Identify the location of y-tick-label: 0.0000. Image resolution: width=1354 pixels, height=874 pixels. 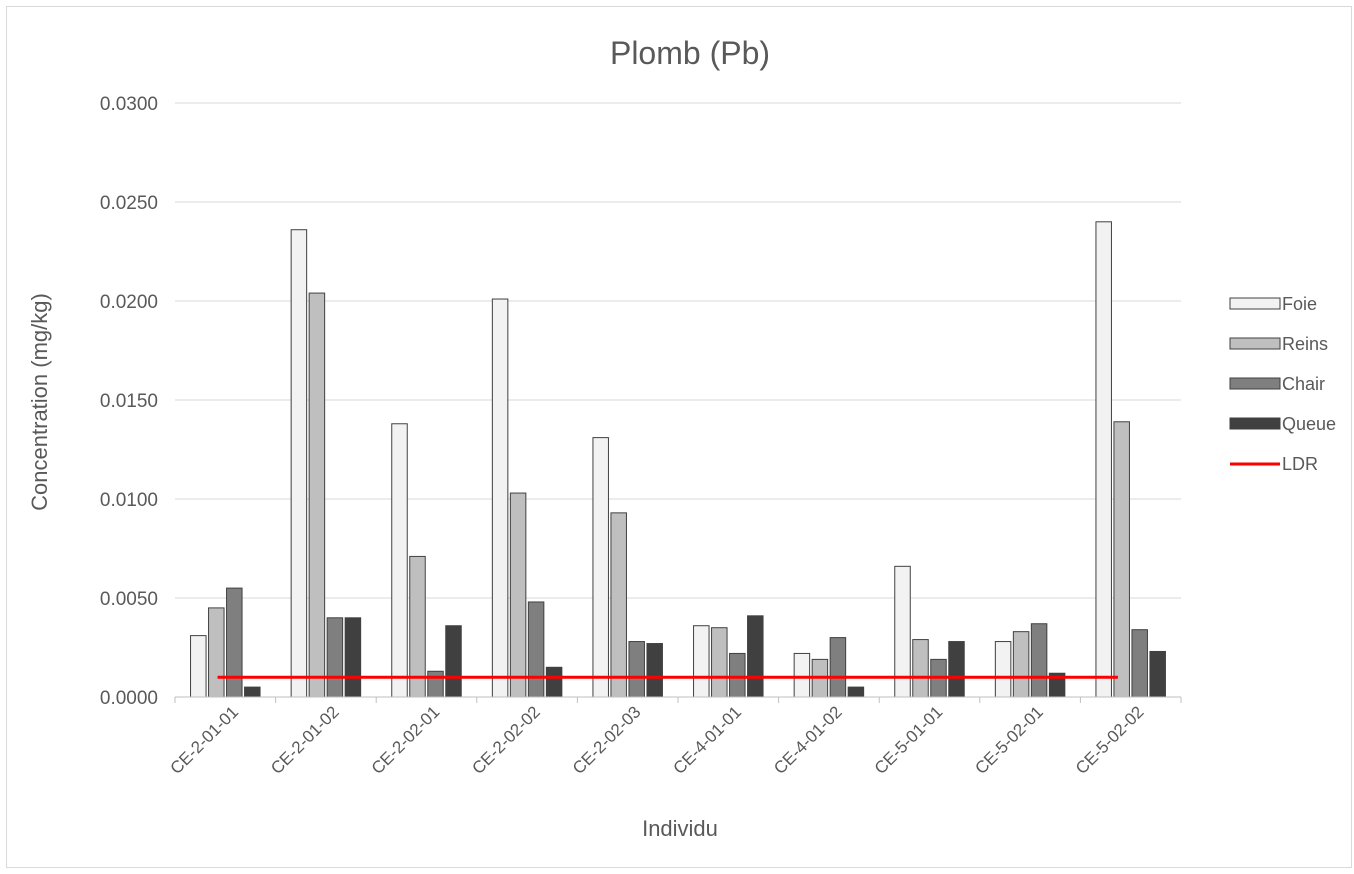
(129, 698).